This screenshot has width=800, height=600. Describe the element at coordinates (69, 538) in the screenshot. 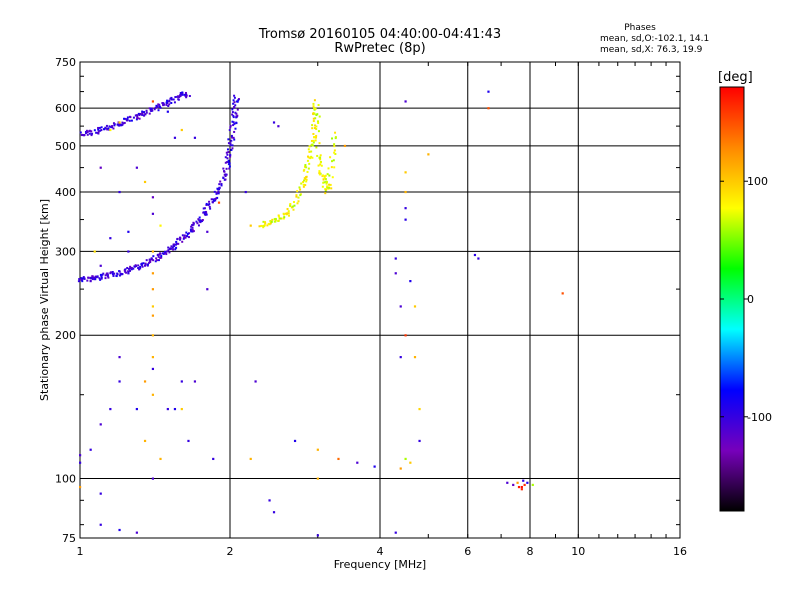

I see `y-tick-label: 75` at that location.